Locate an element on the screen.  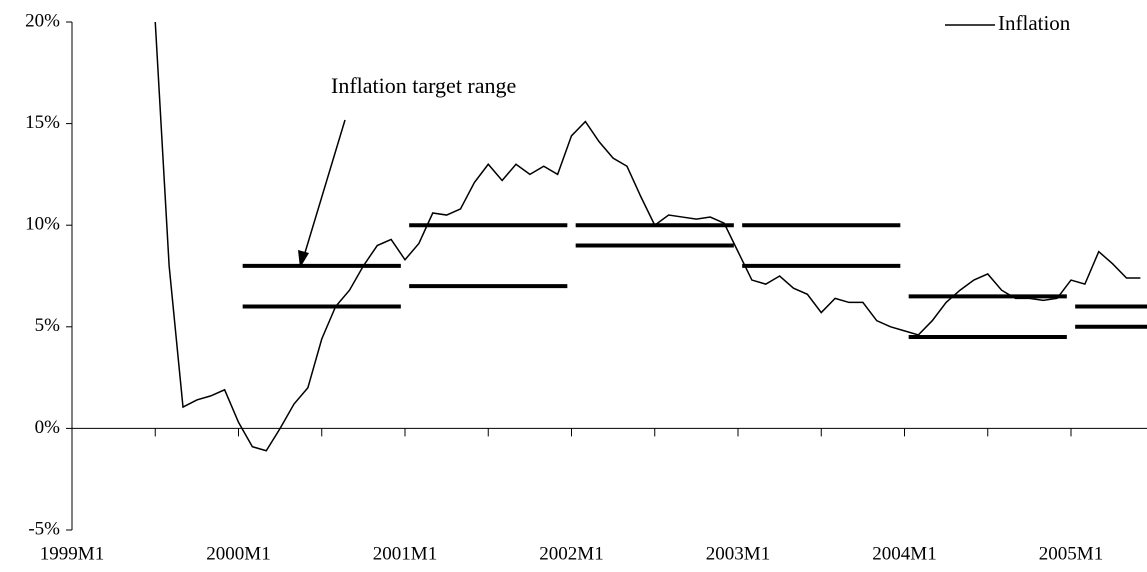
y-tick-label: -5% is located at coordinates (44, 528).